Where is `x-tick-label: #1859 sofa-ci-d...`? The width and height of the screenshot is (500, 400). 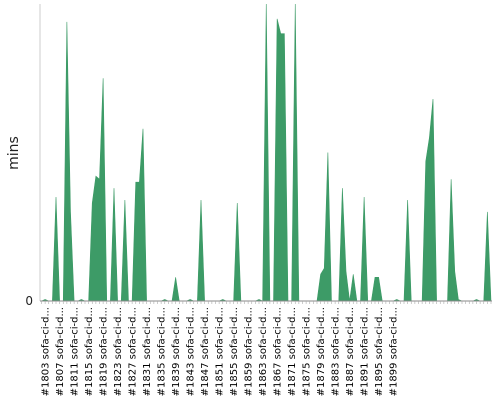
x-tick-label: #1859 sofa-ci-d... is located at coordinates (249, 351).